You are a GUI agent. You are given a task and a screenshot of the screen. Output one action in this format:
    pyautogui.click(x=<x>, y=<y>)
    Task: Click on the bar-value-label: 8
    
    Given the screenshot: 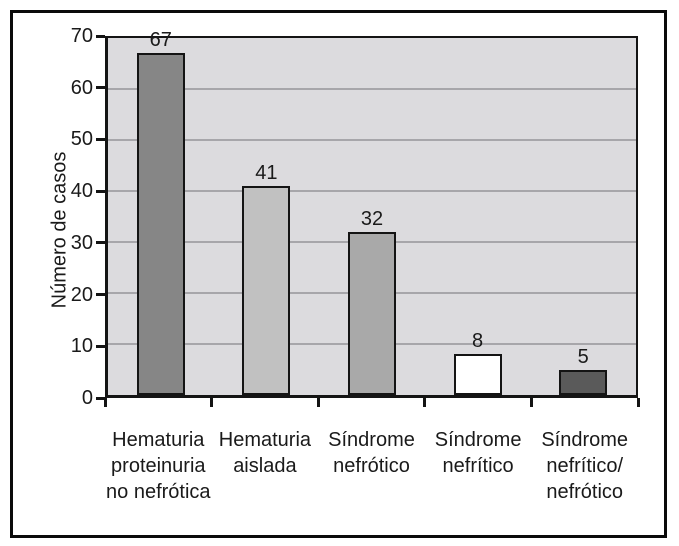 What is the action you would take?
    pyautogui.click(x=478, y=341)
    